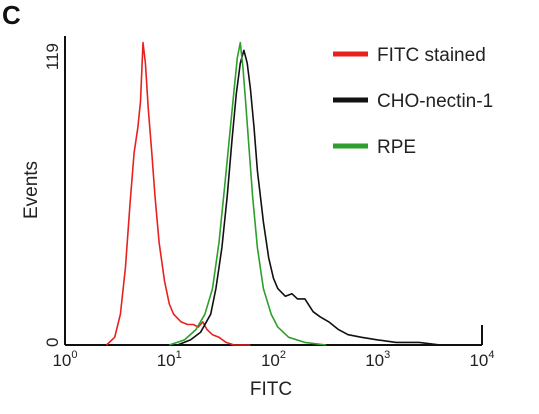 The width and height of the screenshot is (539, 414). I want to click on legend: FITC stained CHO-nectin-1 RPE, so click(413, 101).